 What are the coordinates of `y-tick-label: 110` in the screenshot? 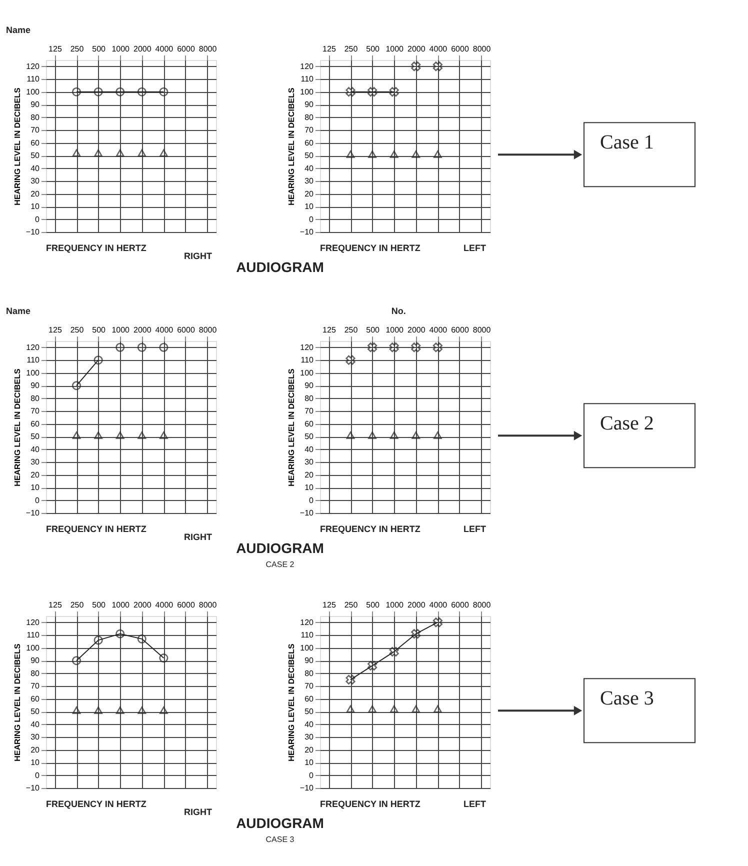 It's located at (33, 635).